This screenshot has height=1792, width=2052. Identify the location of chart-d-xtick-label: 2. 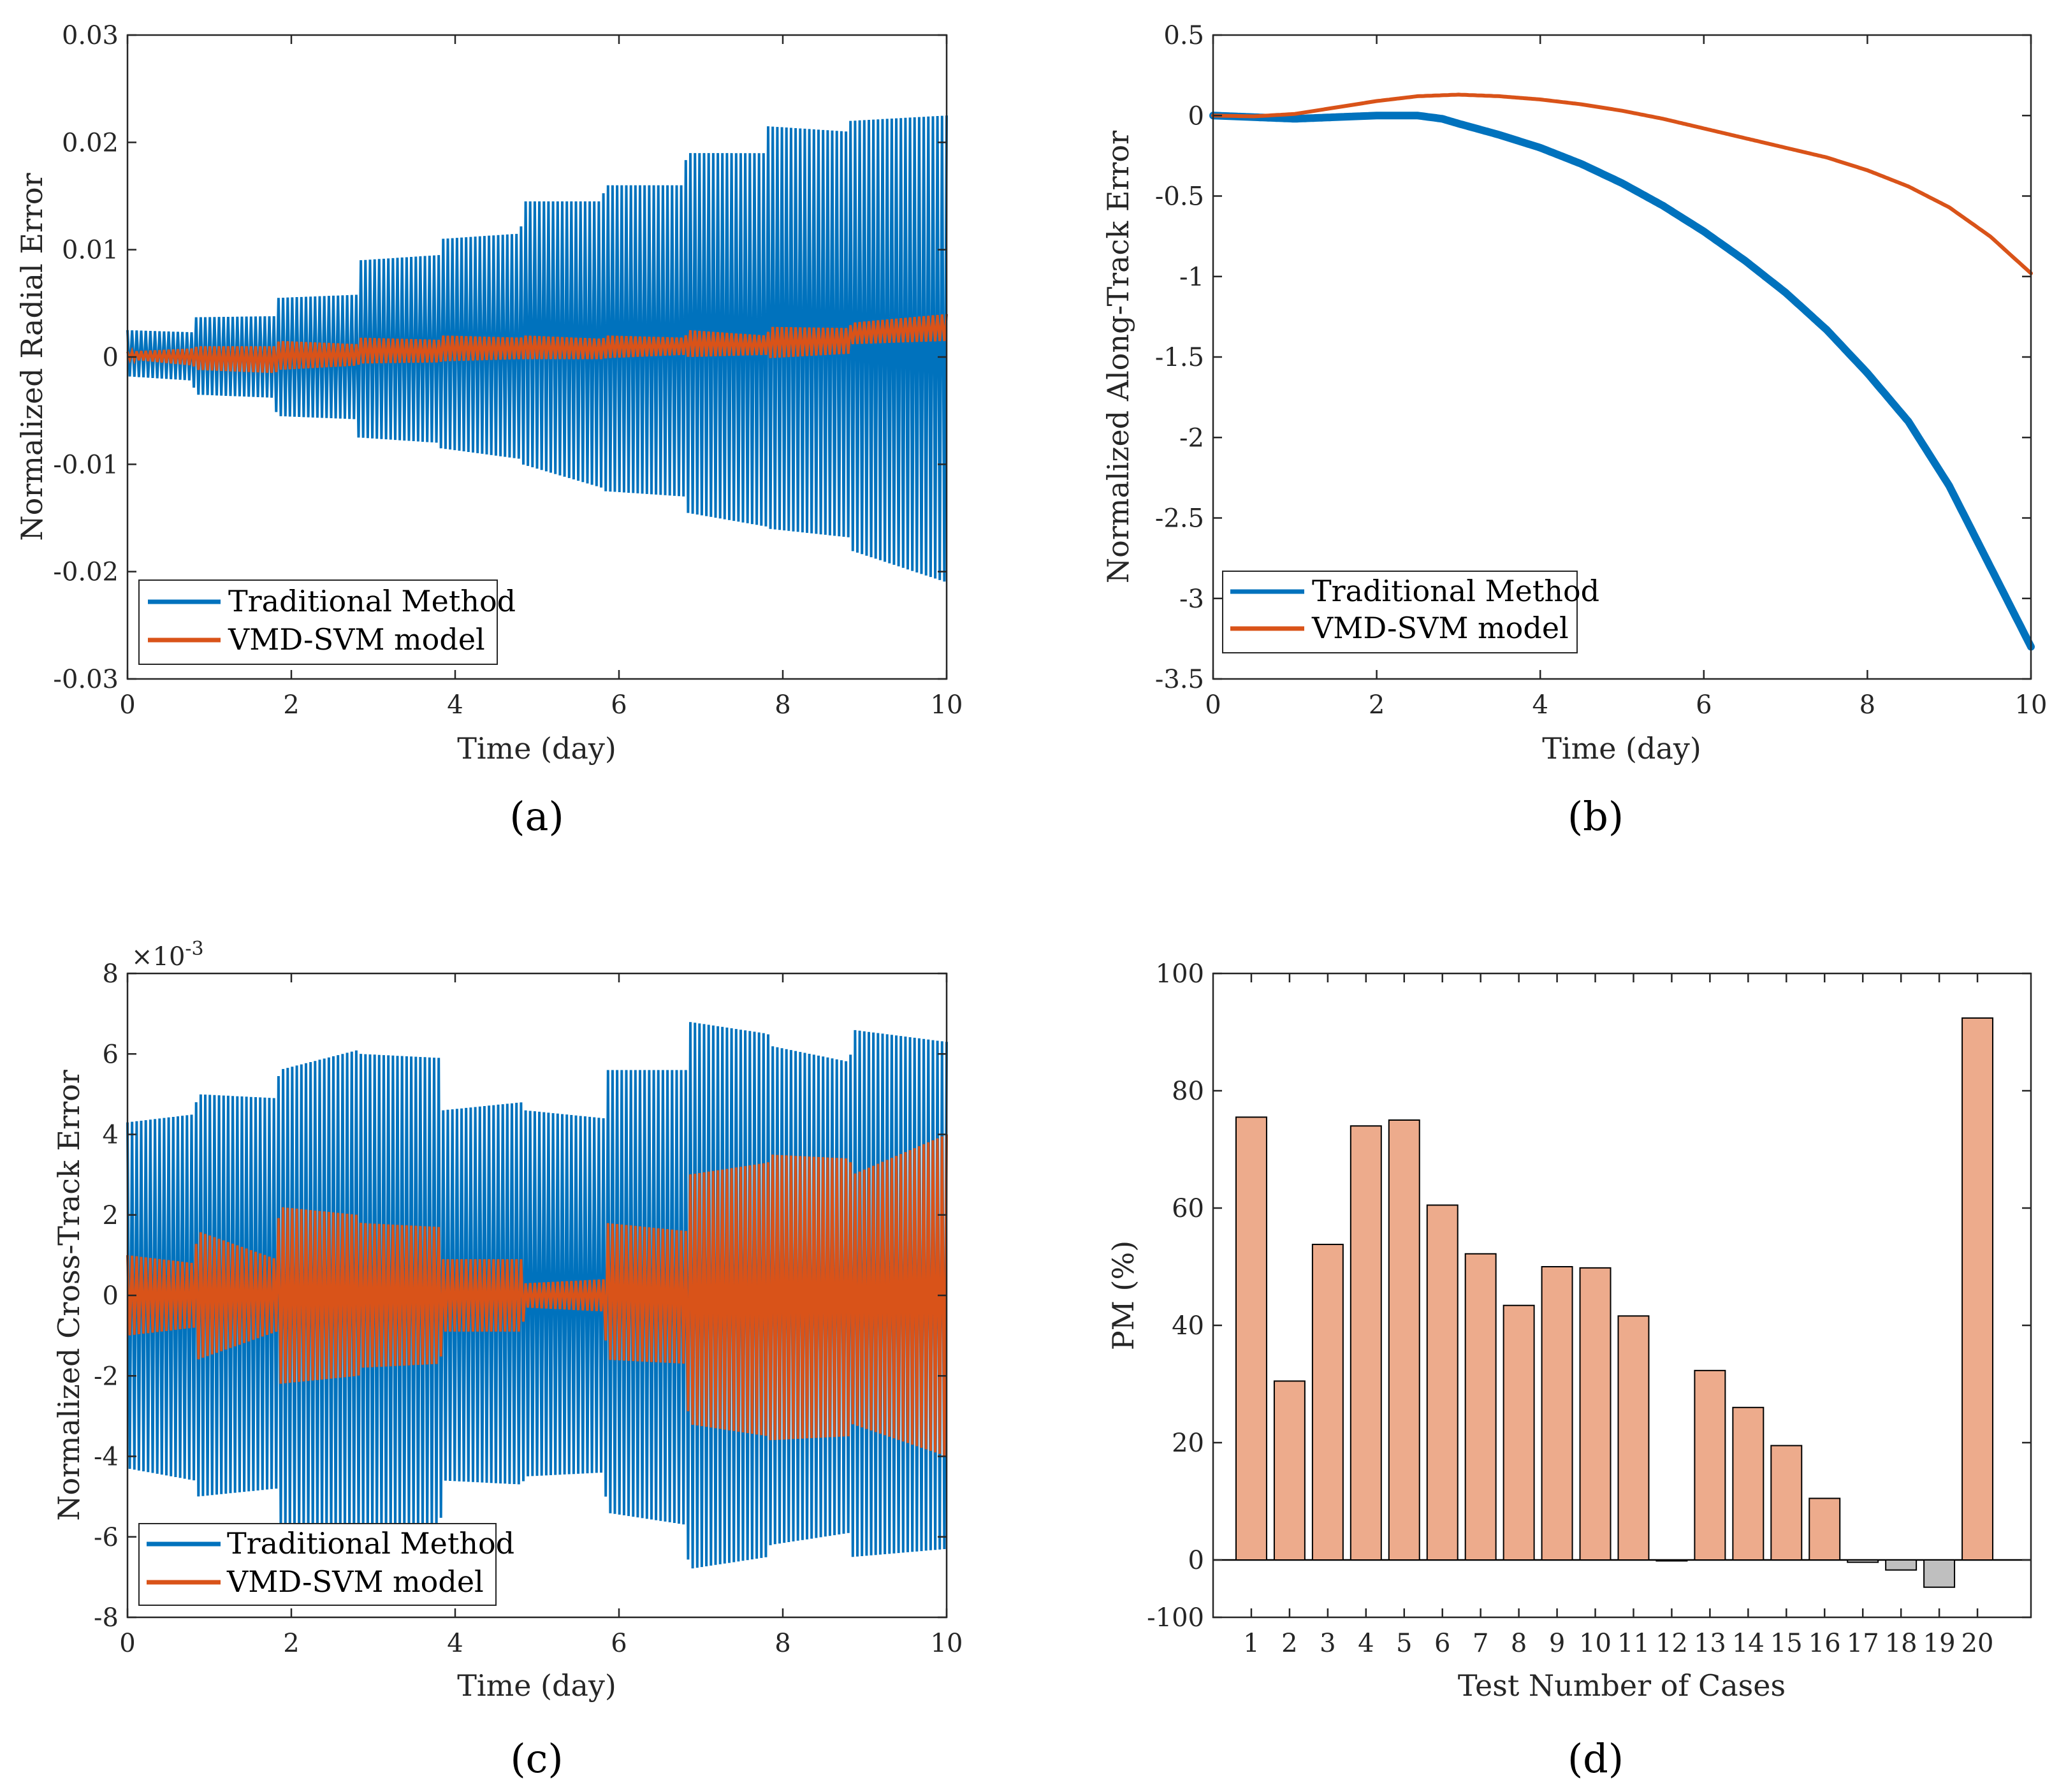
(1289, 1643).